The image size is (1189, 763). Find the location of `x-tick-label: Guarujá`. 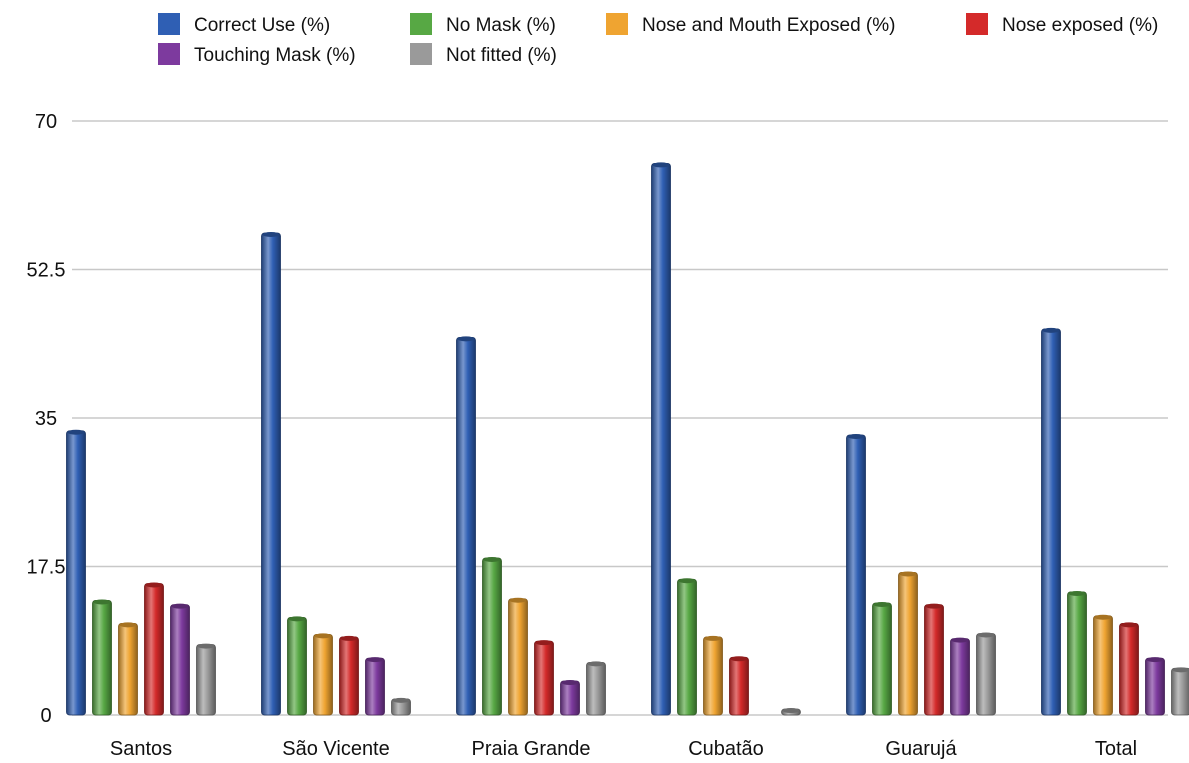

x-tick-label: Guarujá is located at coordinates (921, 749).